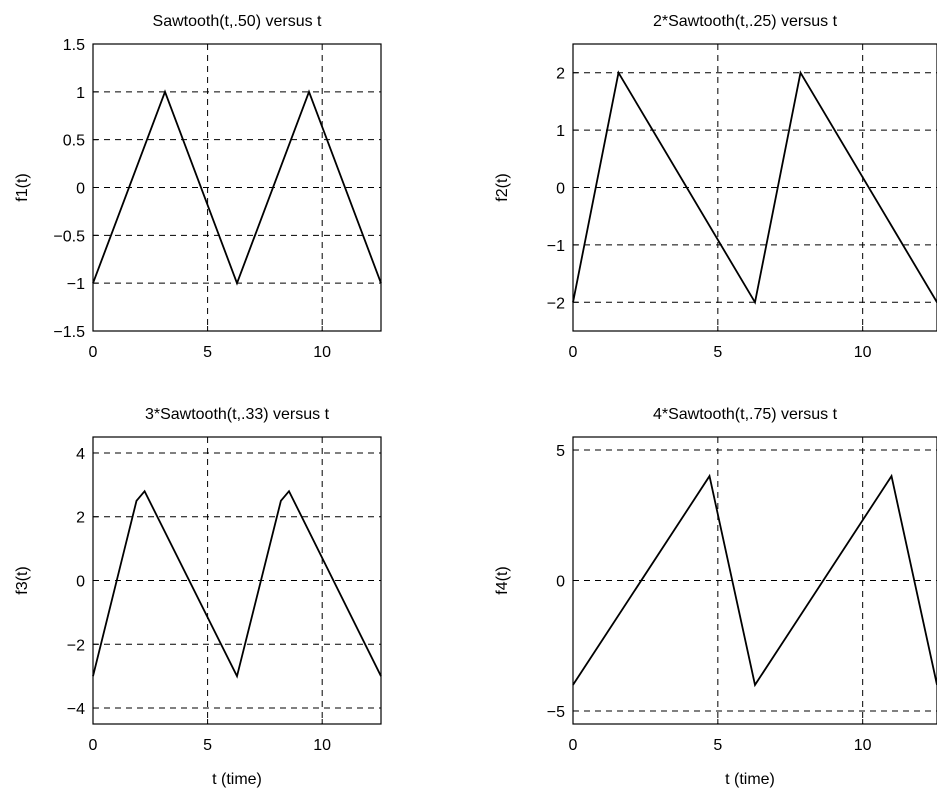  I want to click on y-tick-label: −4, so click(76, 709).